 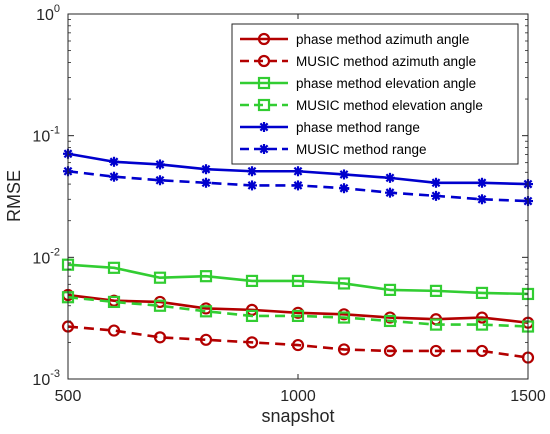 What do you see at coordinates (361, 149) in the screenshot?
I see `legend-label: MUSIC method range` at bounding box center [361, 149].